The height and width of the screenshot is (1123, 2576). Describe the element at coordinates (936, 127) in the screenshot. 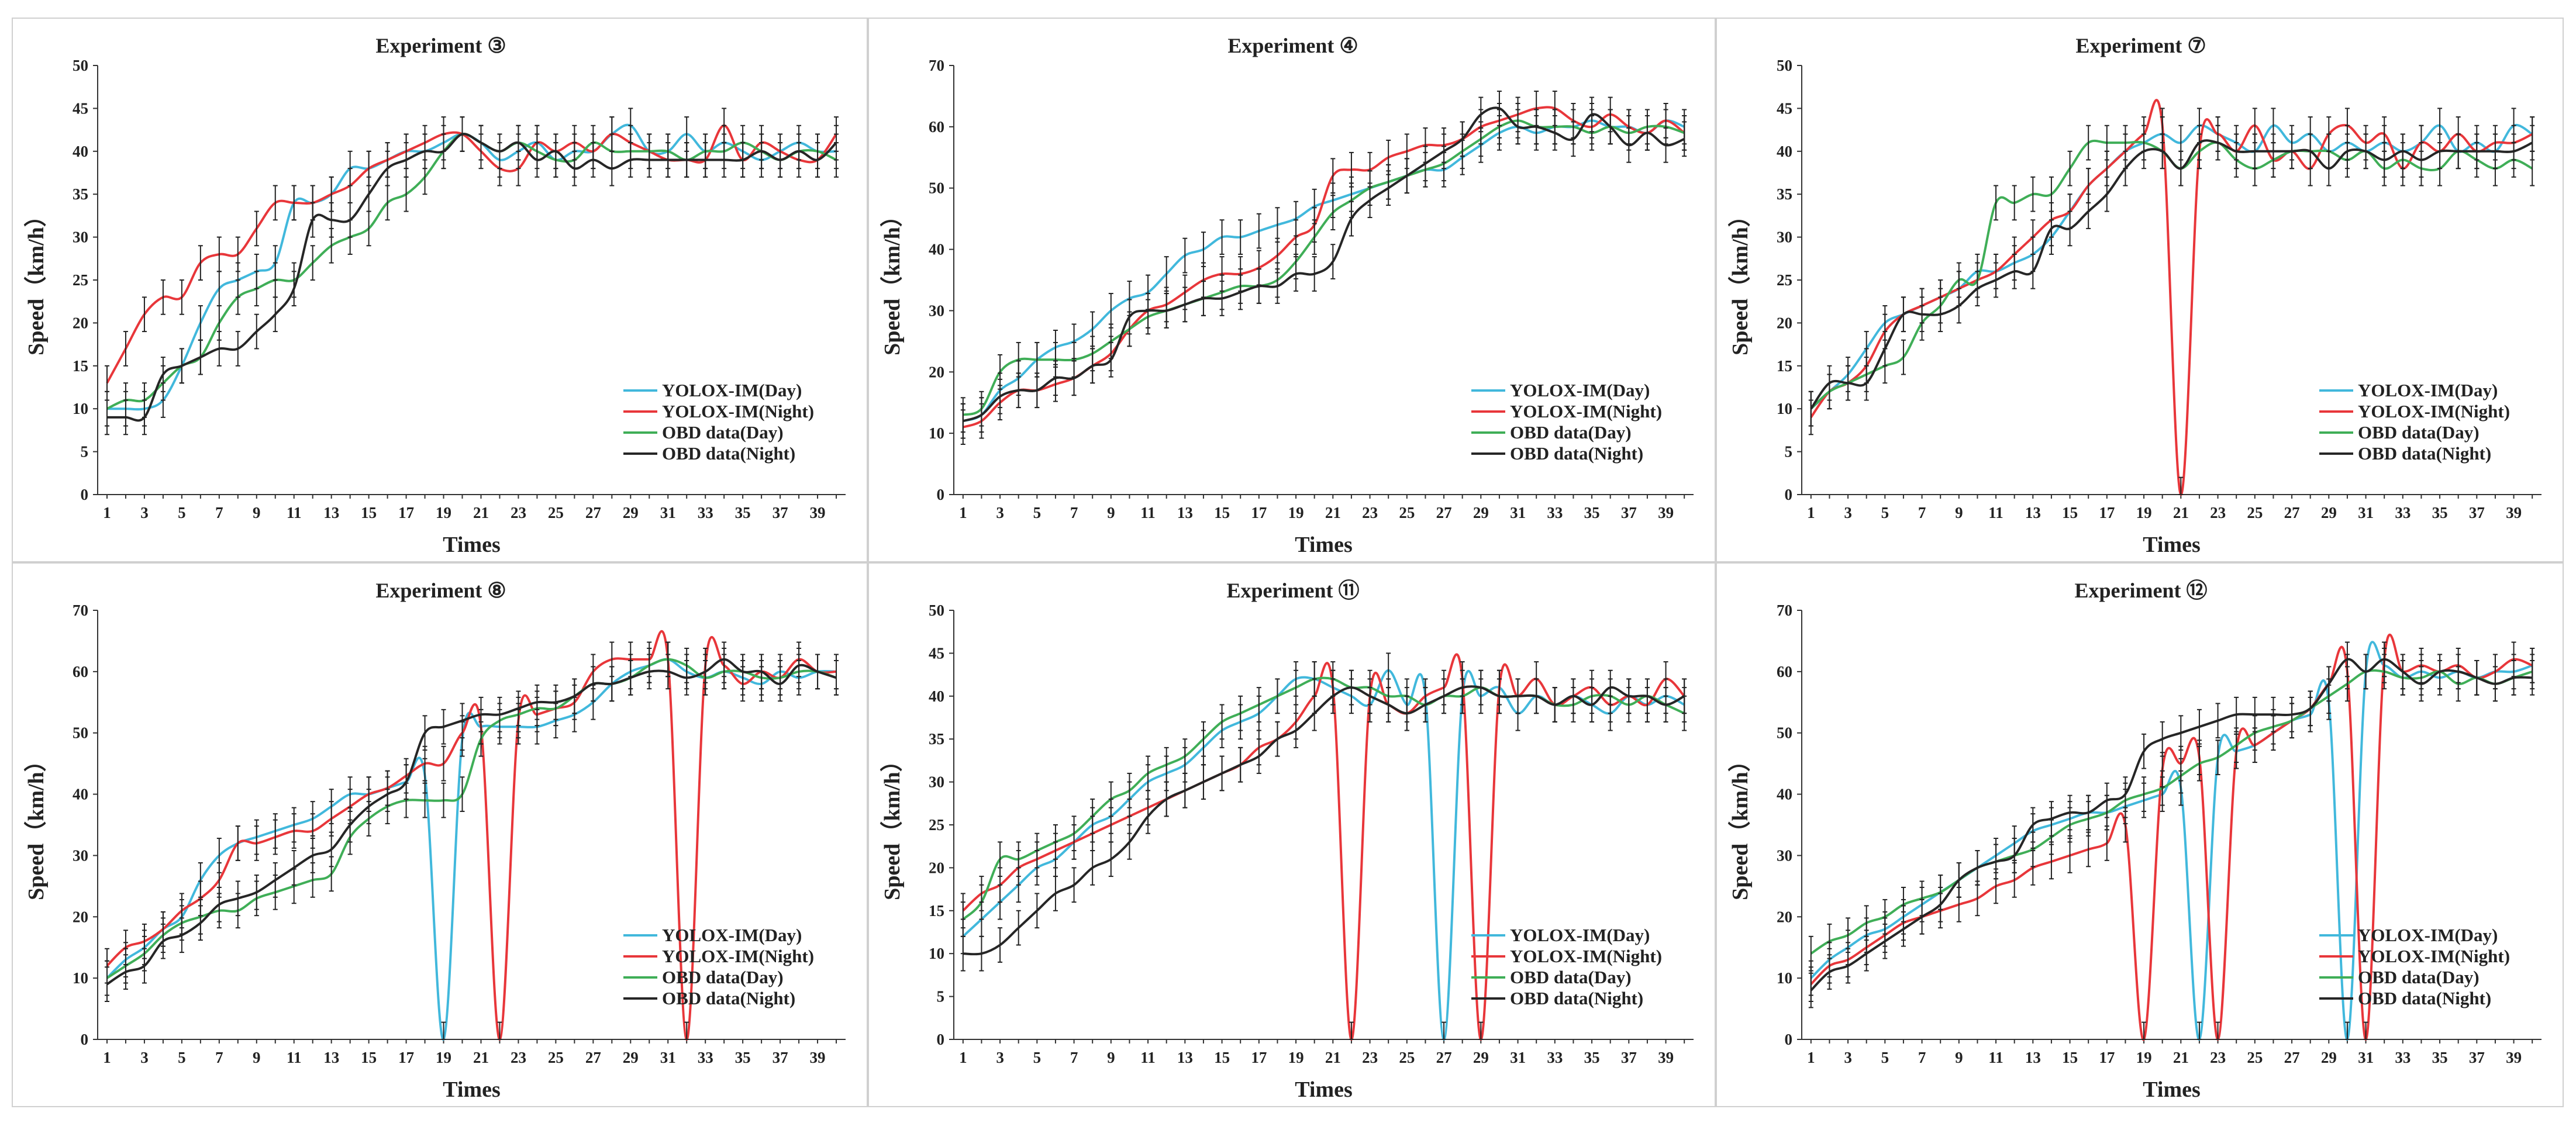

I see `y-tick-label: 60` at that location.